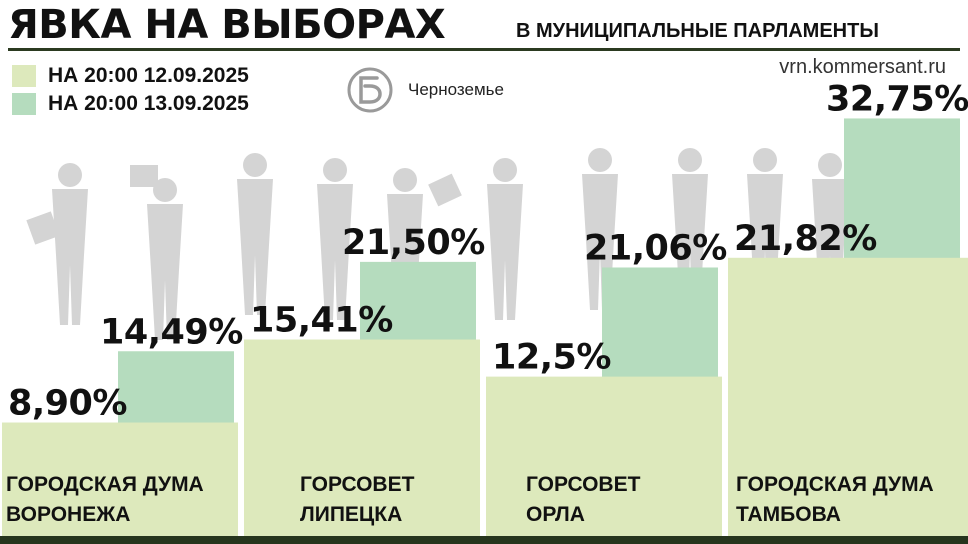 Image resolution: width=968 pixels, height=544 pixels. What do you see at coordinates (788, 514) in the screenshot?
I see `category-label-3-line-1: ТАМБОВА` at bounding box center [788, 514].